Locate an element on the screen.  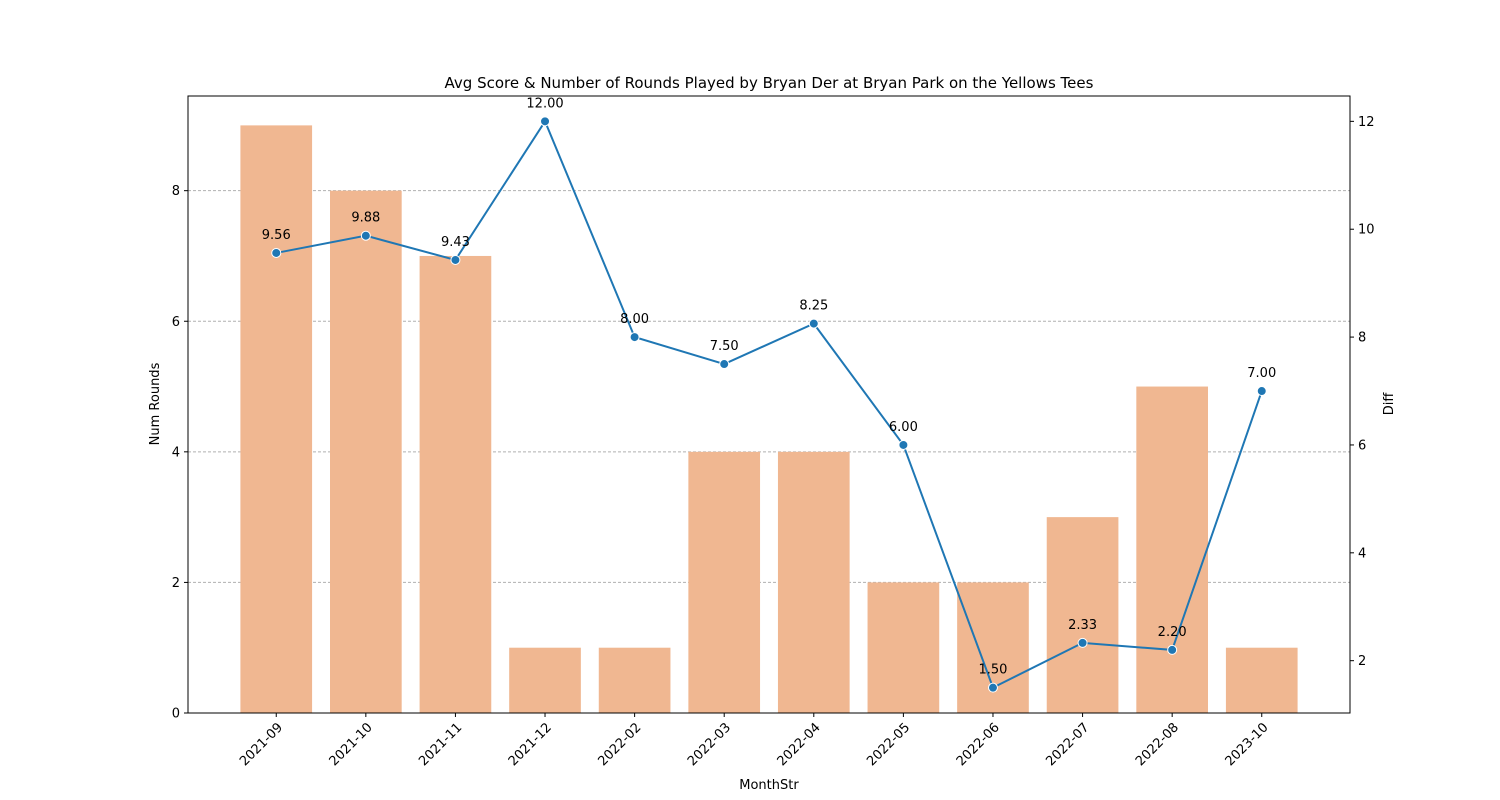
data-label: 12.00 is located at coordinates (544, 103).